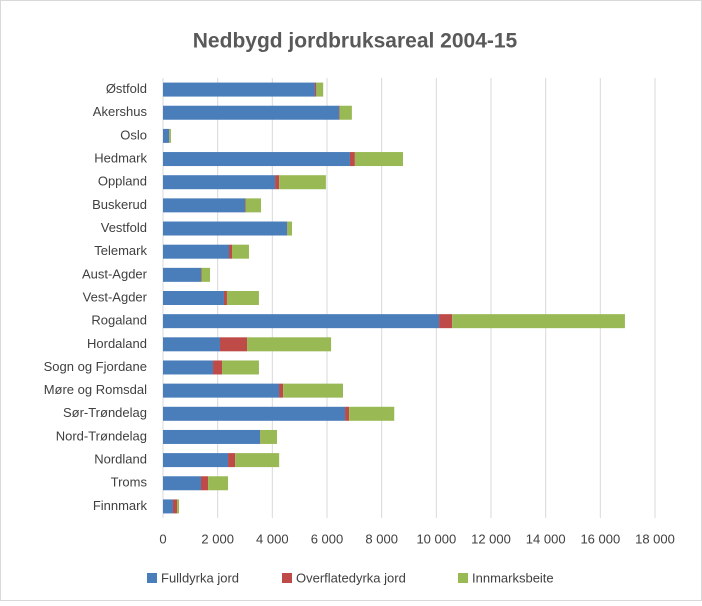 This screenshot has height=606, width=702. What do you see at coordinates (117, 343) in the screenshot?
I see `y-tick-label: Hordaland` at bounding box center [117, 343].